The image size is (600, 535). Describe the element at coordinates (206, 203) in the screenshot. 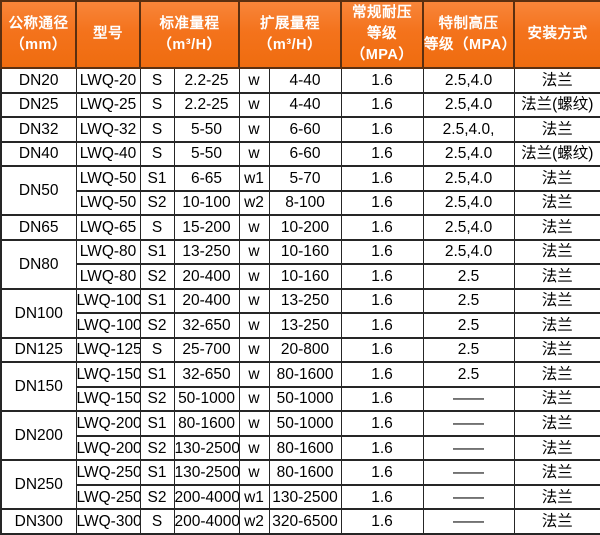

I see `cell-standard-range: 10-100` at that location.